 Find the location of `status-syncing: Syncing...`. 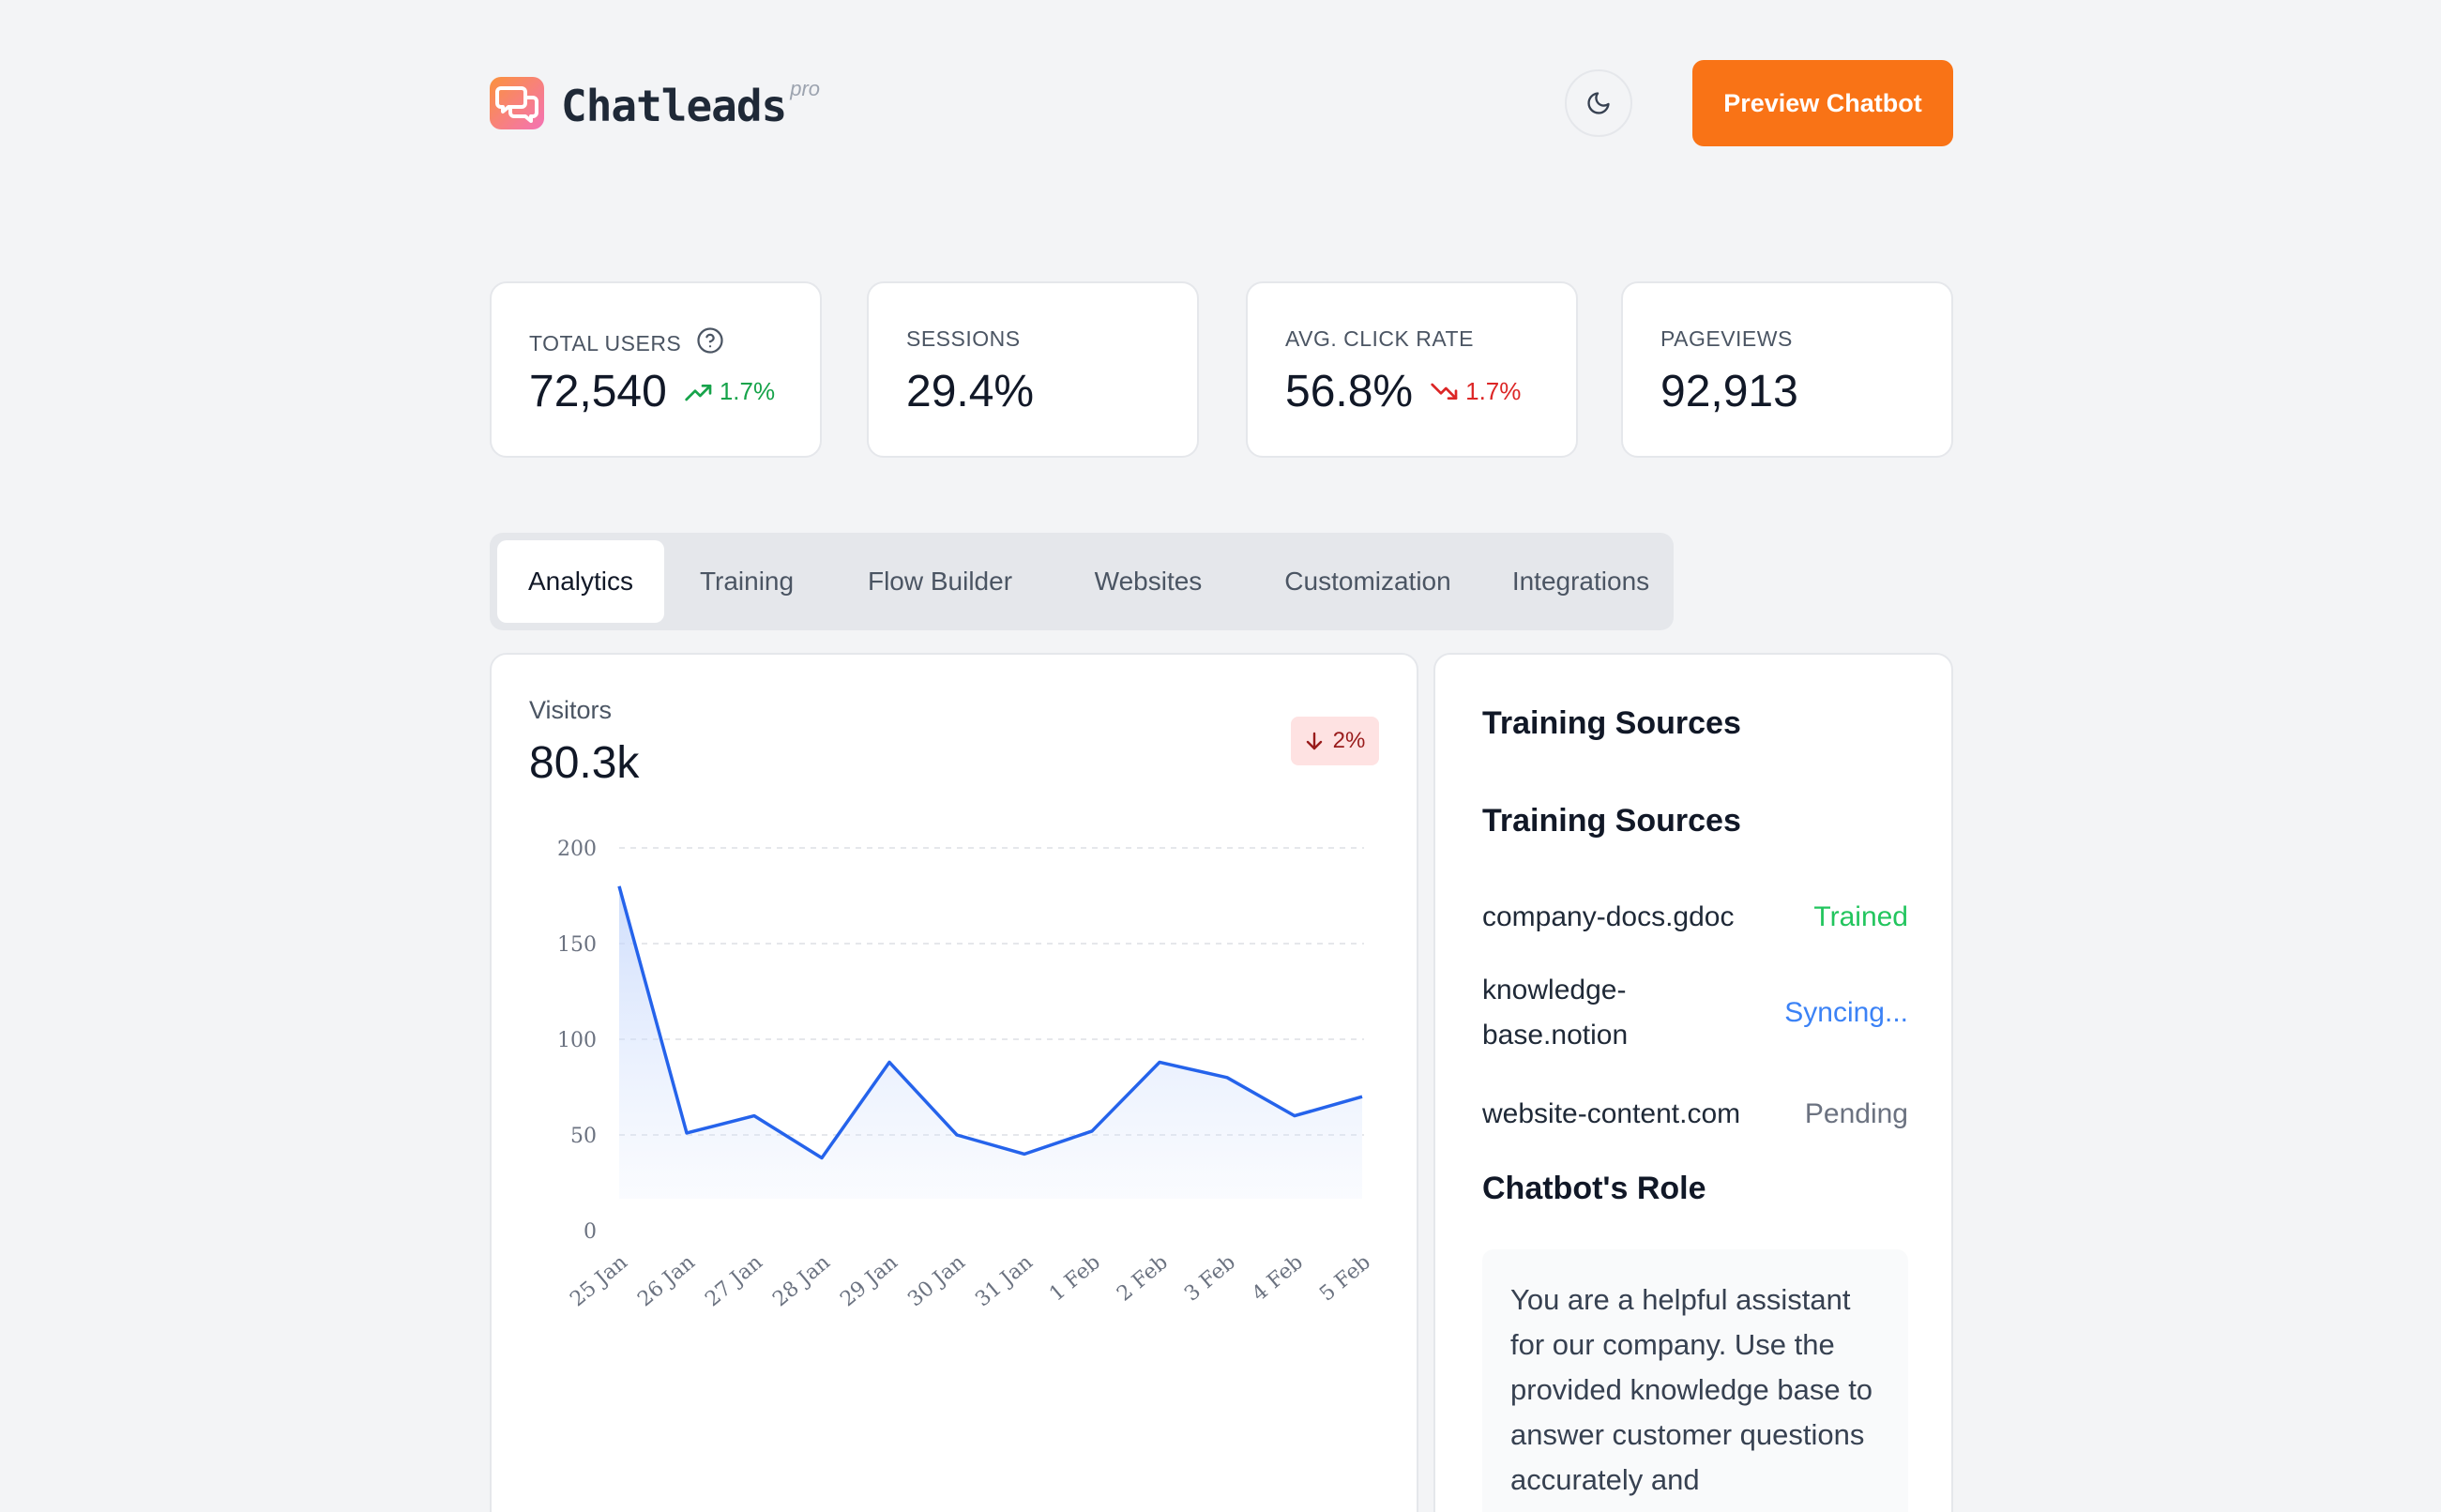

status-syncing: Syncing... is located at coordinates (1846, 1012).